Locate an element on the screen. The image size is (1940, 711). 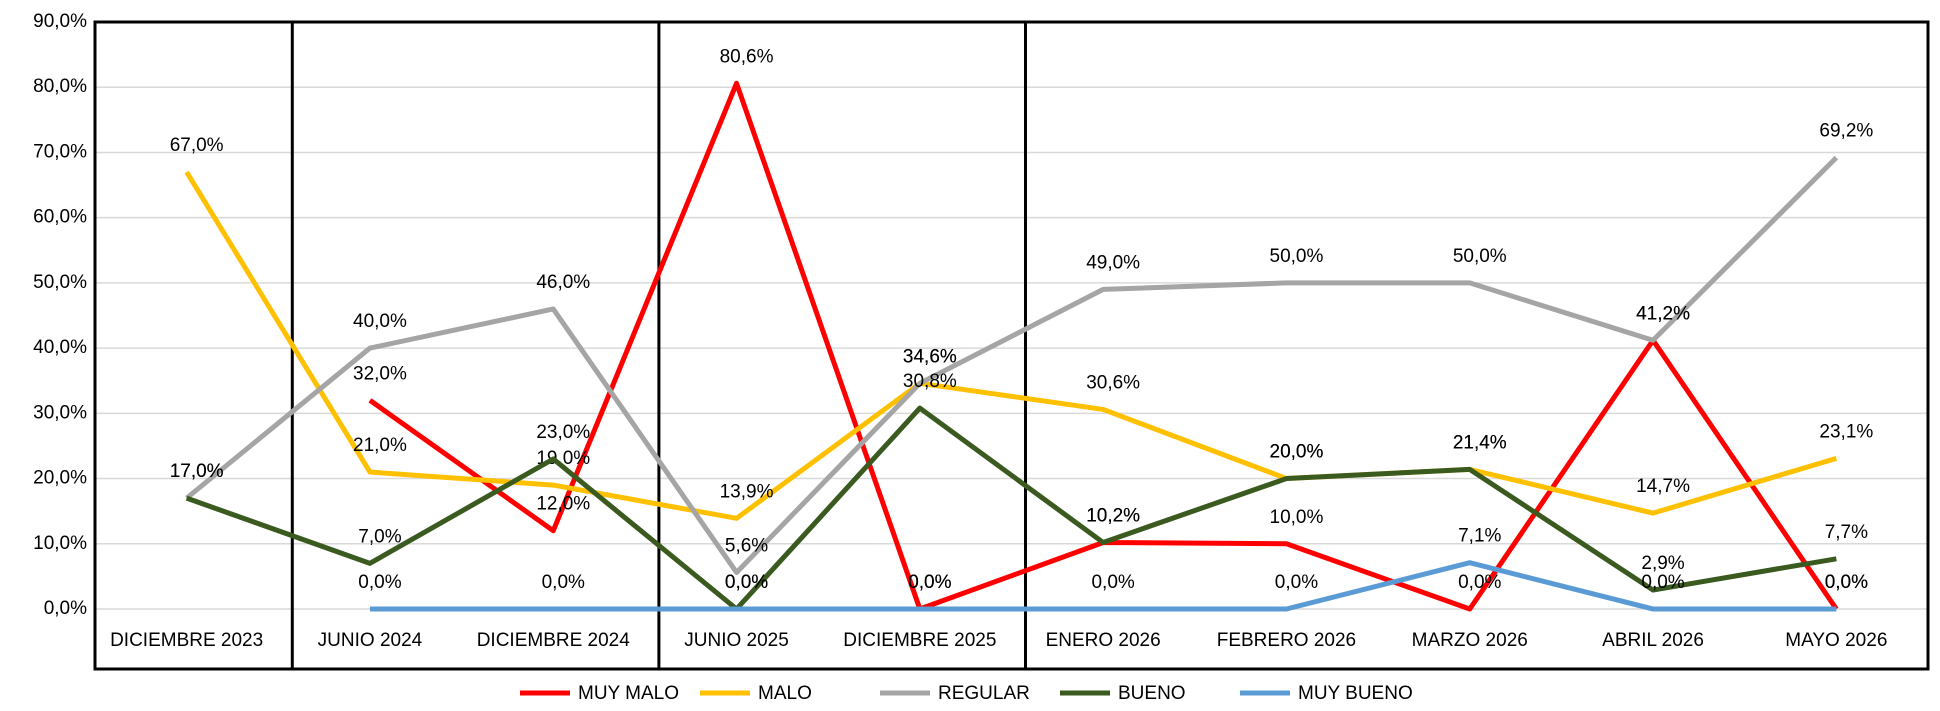
data-label: 80,6% is located at coordinates (747, 56).